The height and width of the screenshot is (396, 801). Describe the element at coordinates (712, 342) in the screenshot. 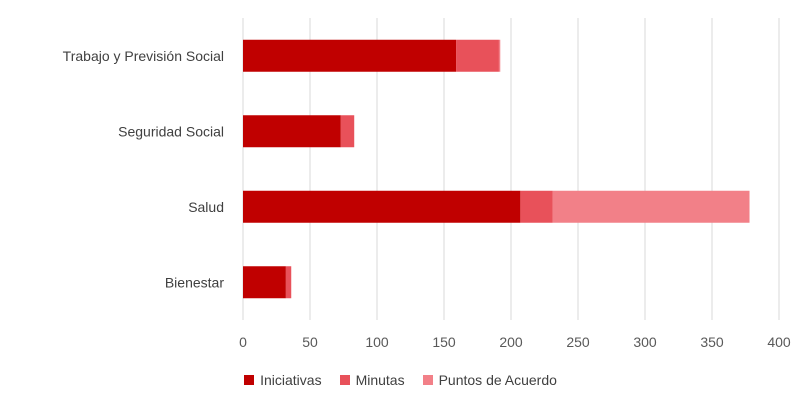

I see `x-tick-label-350: 350` at that location.